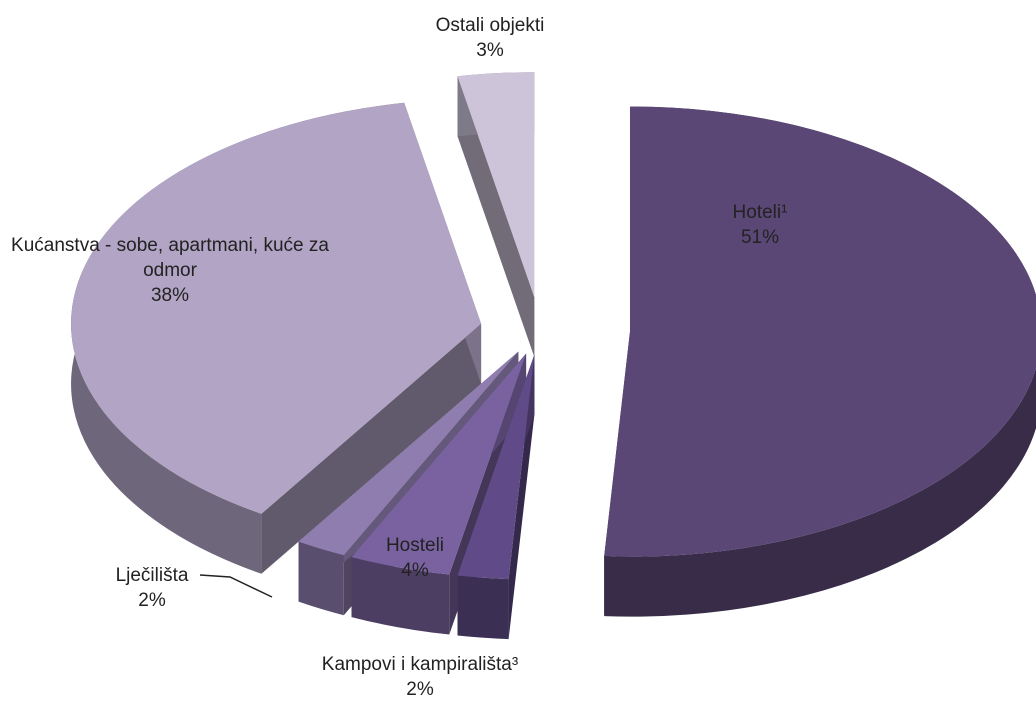 This screenshot has height=708, width=1036. Describe the element at coordinates (420, 677) in the screenshot. I see `slice-label: Kampovi i kampirališta³ 2%` at that location.